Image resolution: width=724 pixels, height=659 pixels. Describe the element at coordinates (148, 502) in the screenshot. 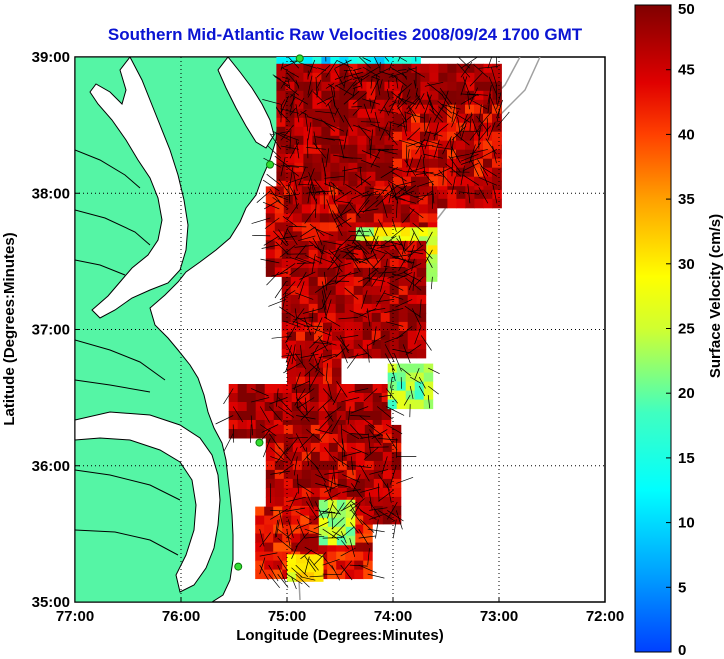

I see `pamlico-sound` at that location.